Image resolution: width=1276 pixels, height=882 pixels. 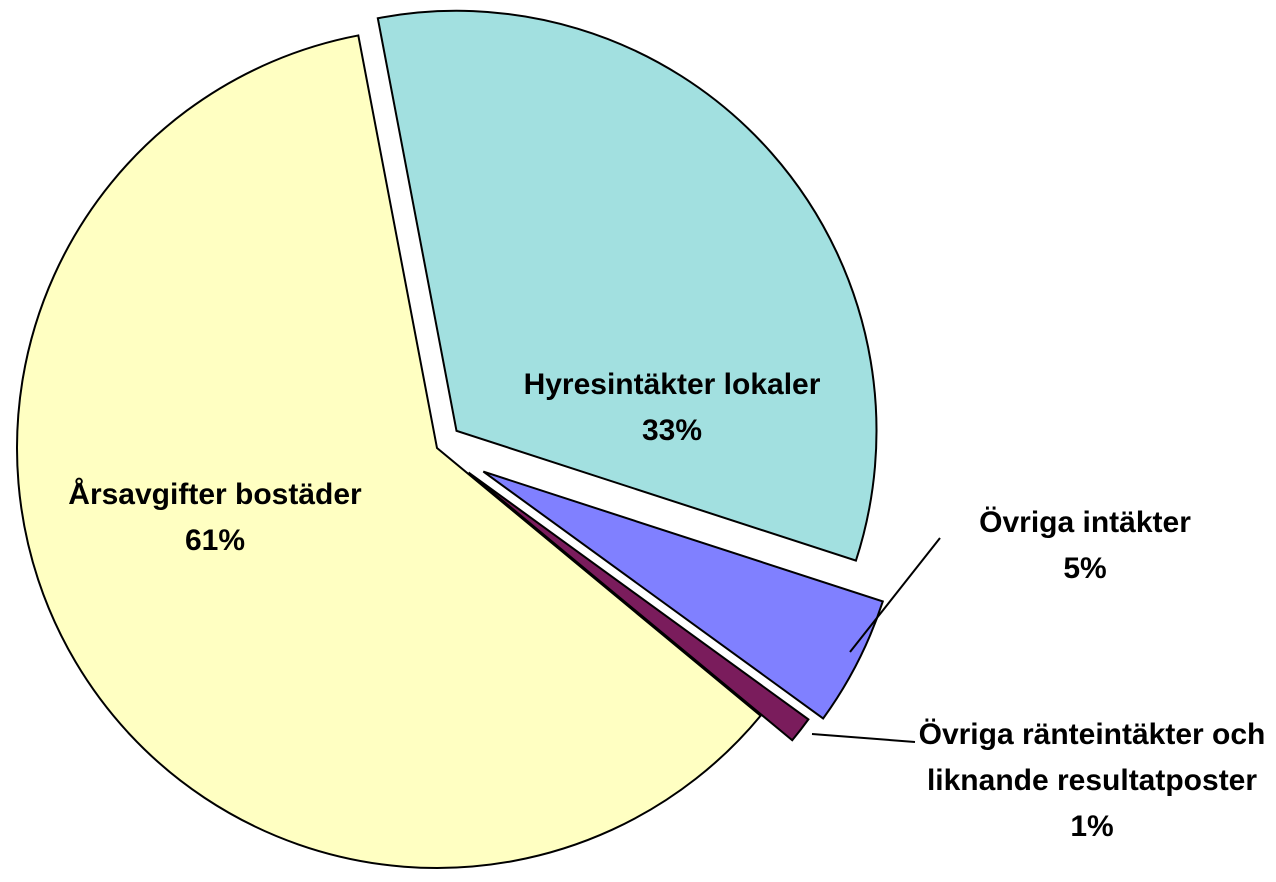 I want to click on slice-label: Hyresintäkter lokaler 33%, so click(x=672, y=408).